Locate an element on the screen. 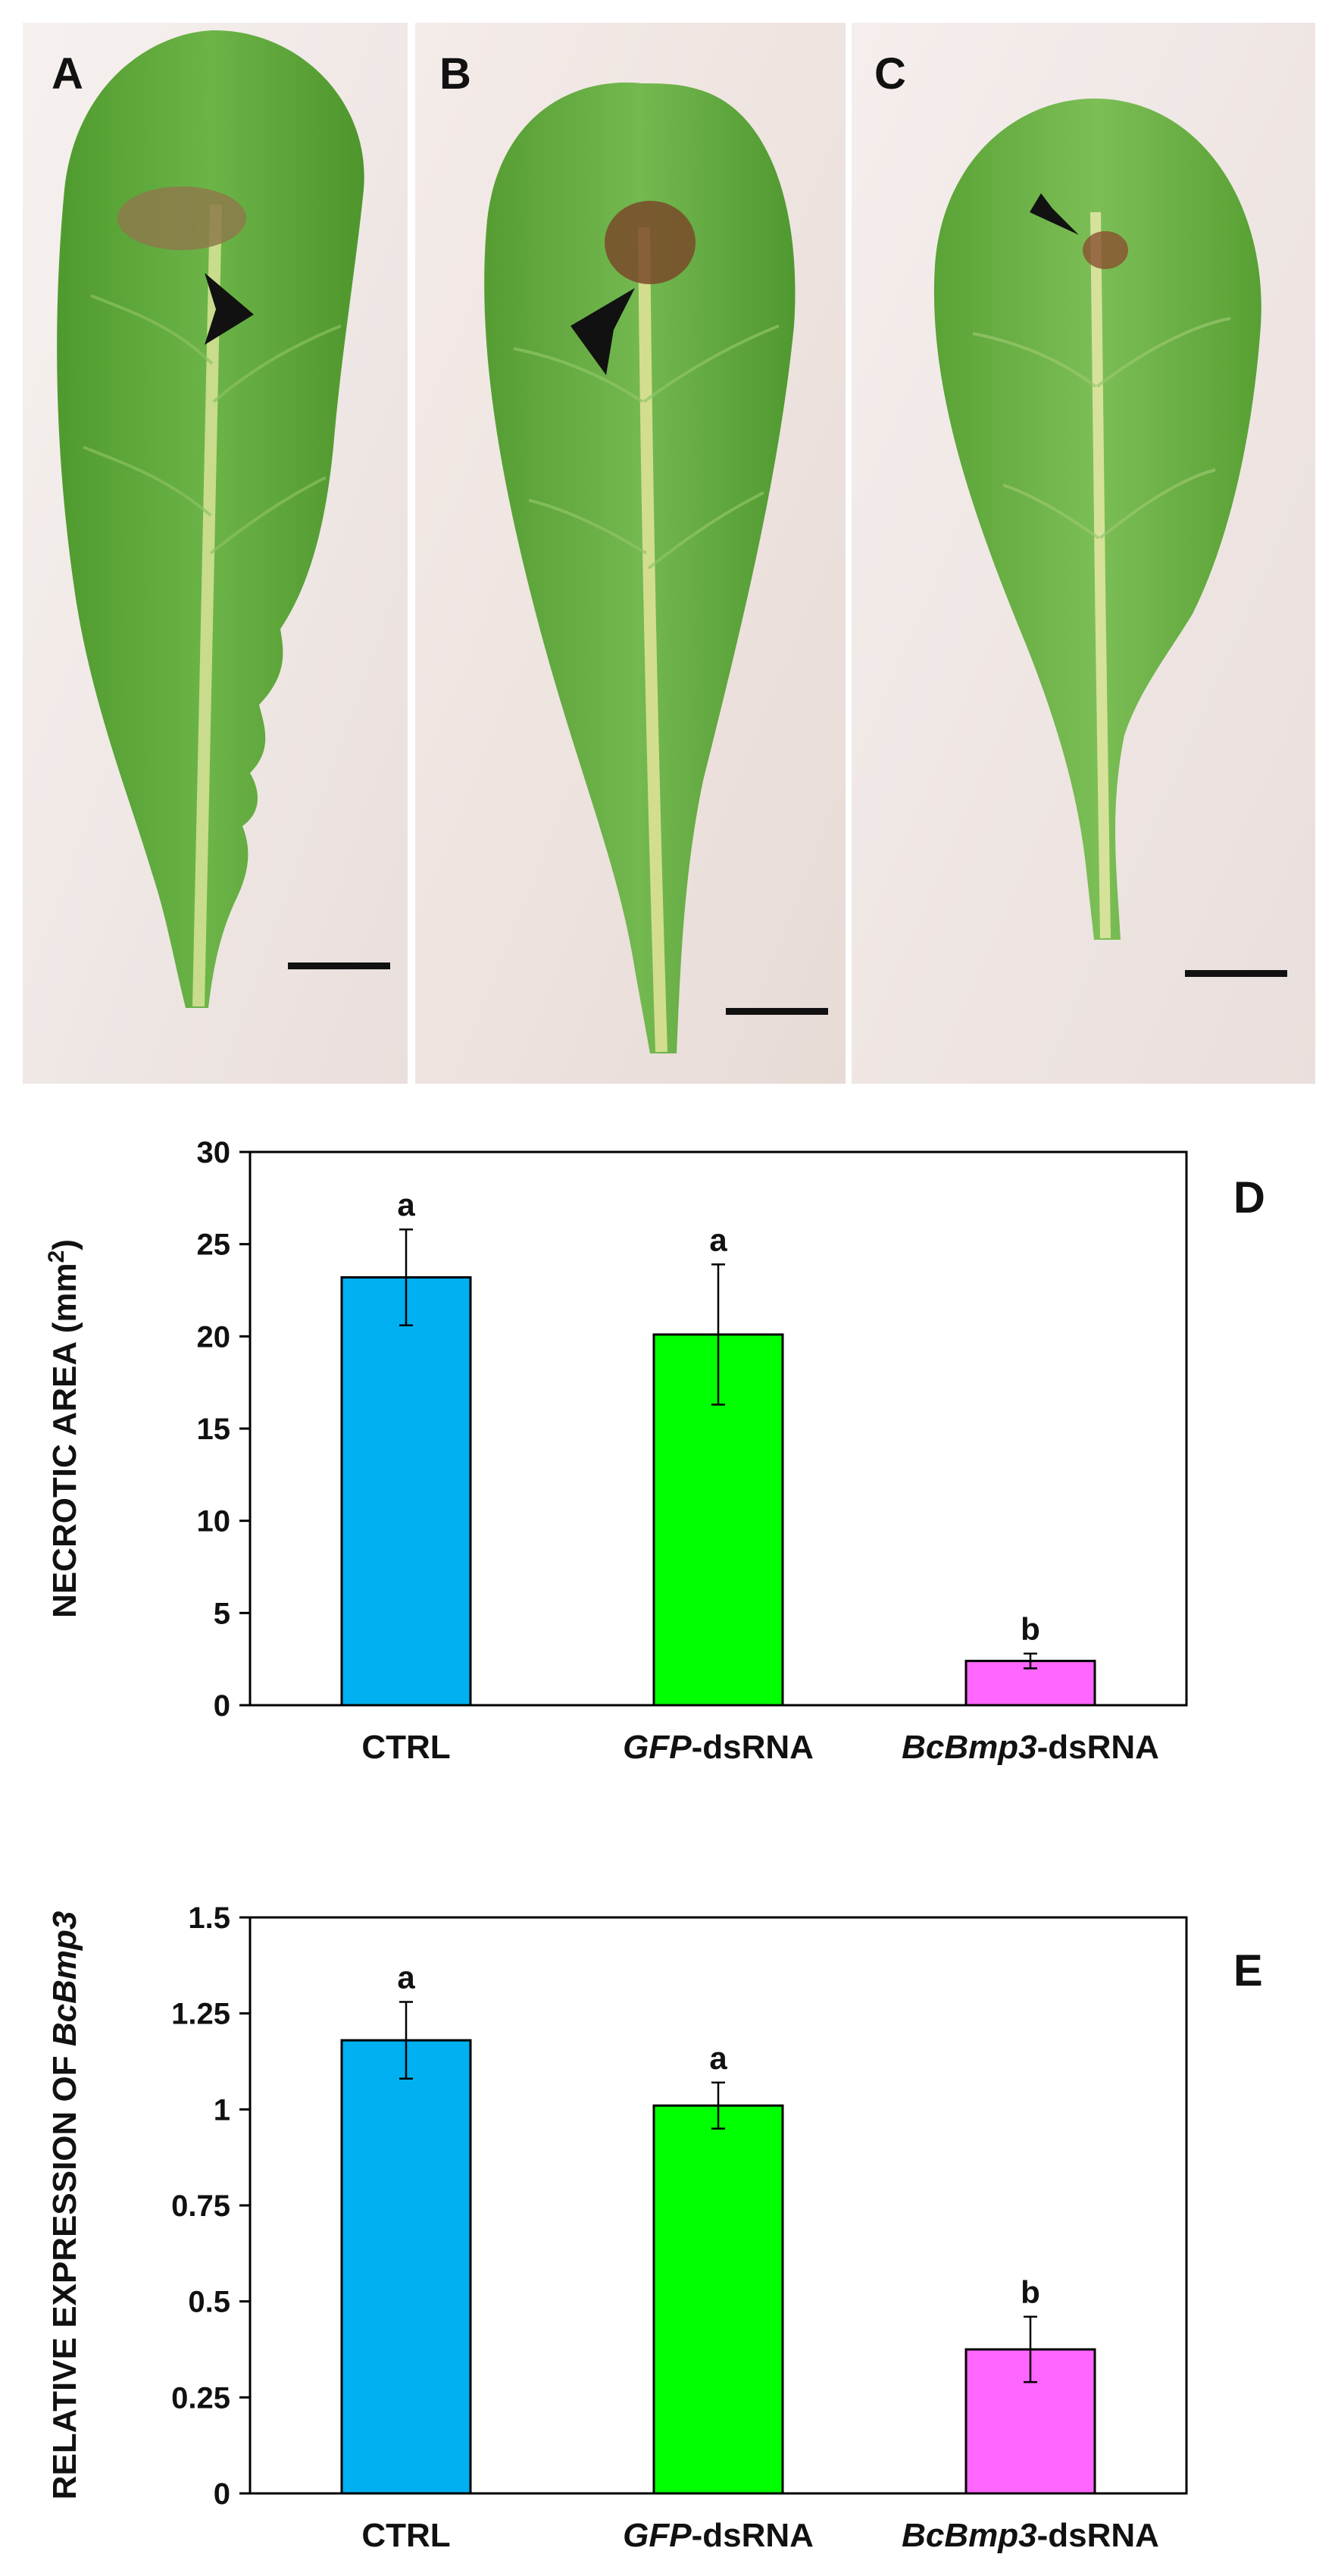  y-tick-label: 0.5 is located at coordinates (209, 2302).